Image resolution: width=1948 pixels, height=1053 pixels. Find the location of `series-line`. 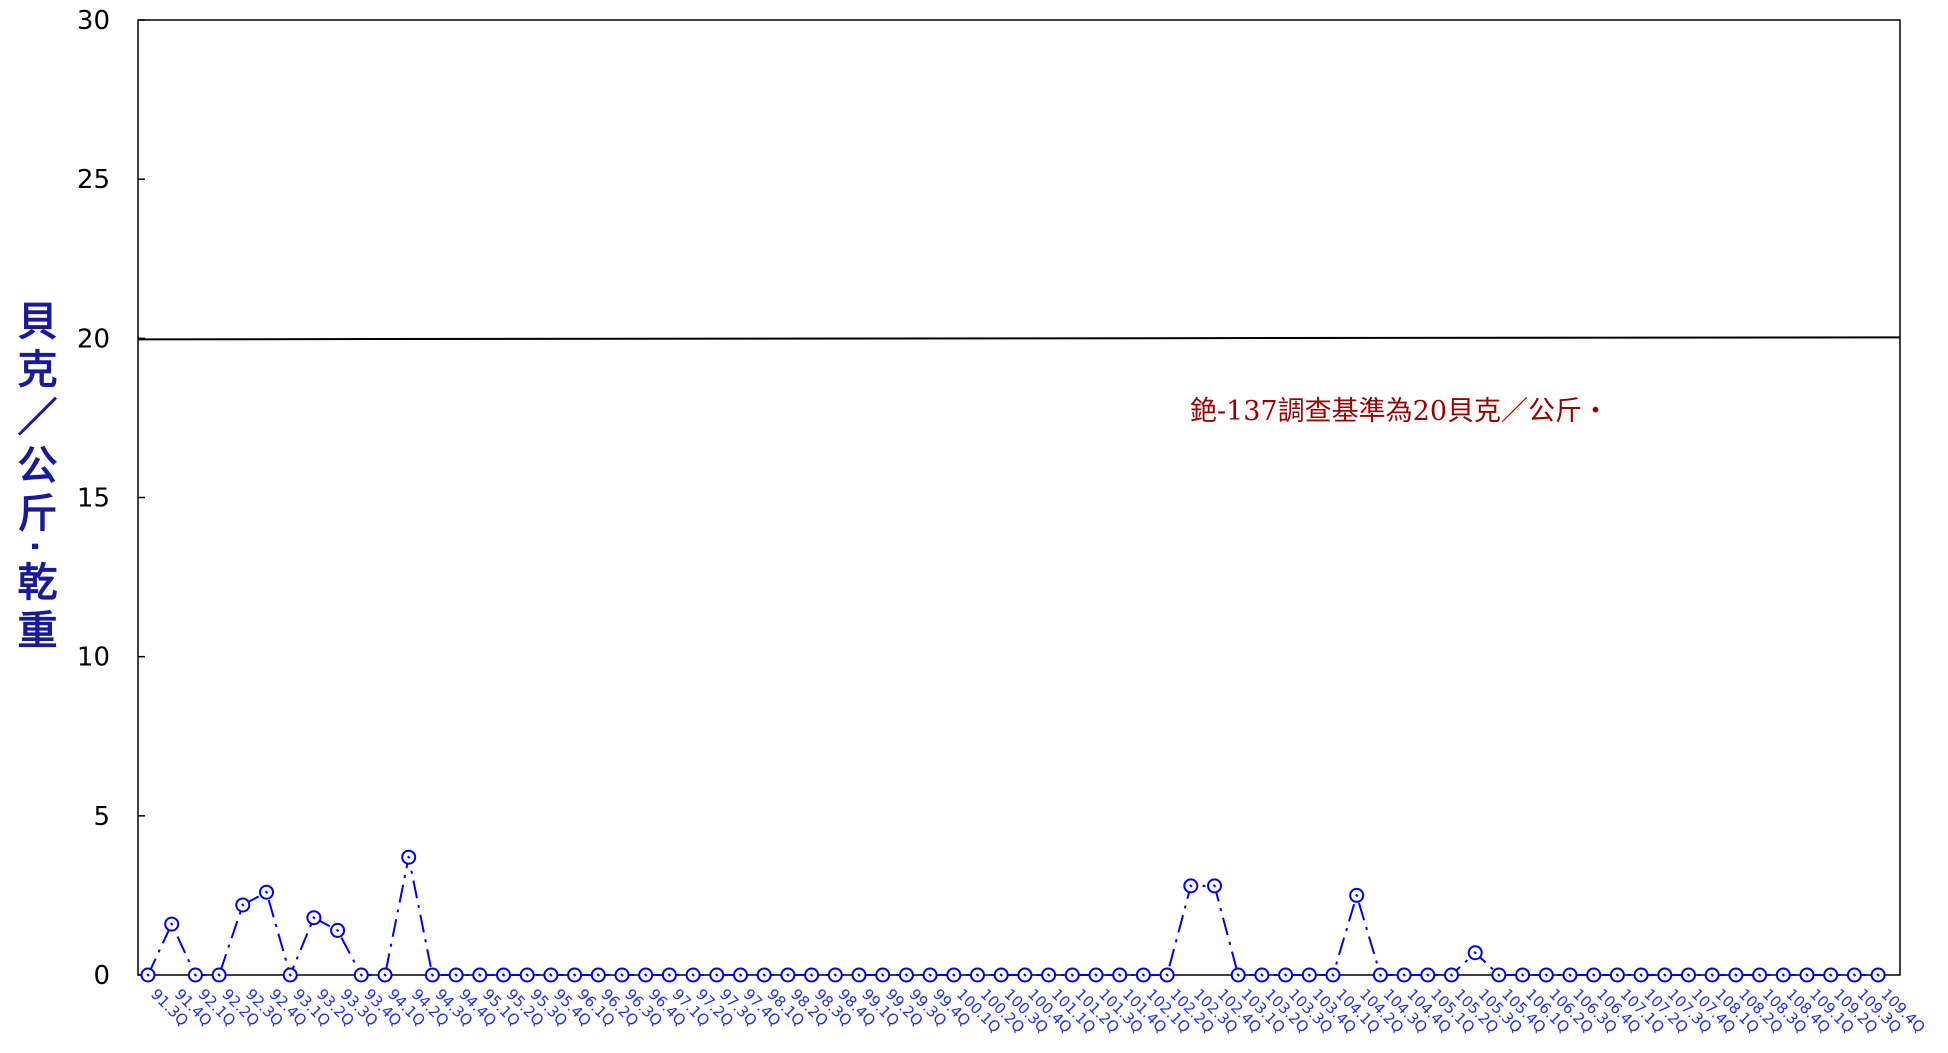

series-line is located at coordinates (1013, 918).